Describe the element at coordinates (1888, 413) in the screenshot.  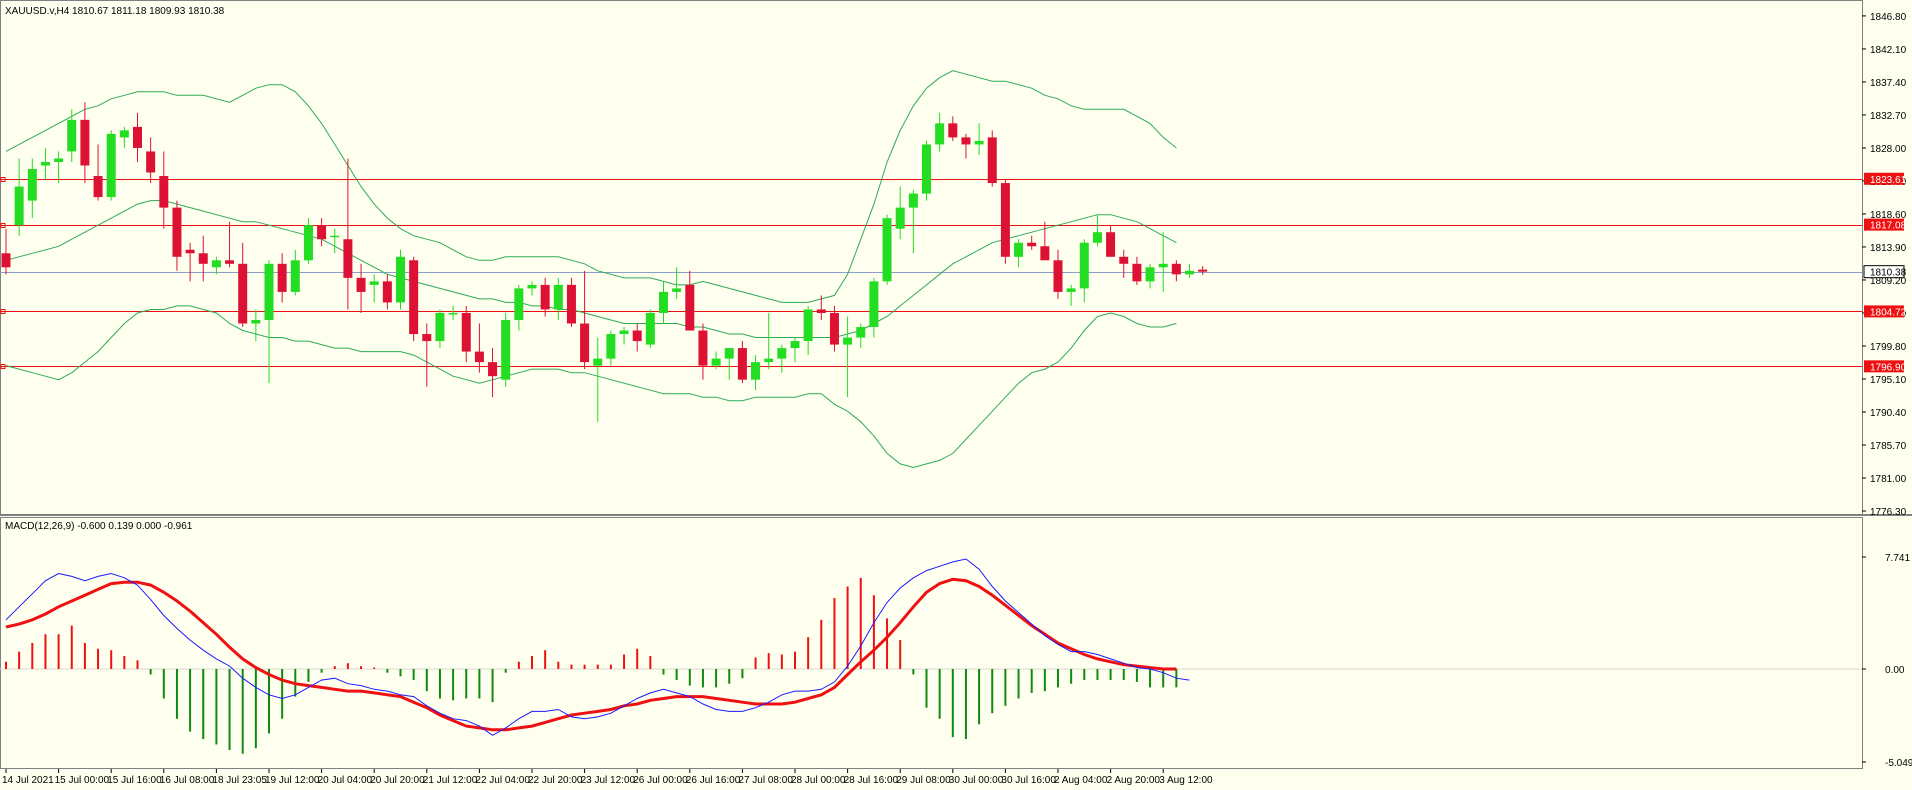
I see `price-tick-label: 1790.40` at that location.